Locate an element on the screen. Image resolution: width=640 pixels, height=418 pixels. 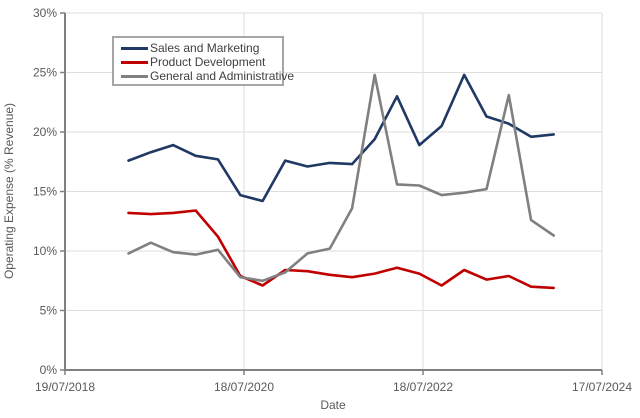
legend-line-product-development-icon is located at coordinates (134, 62).